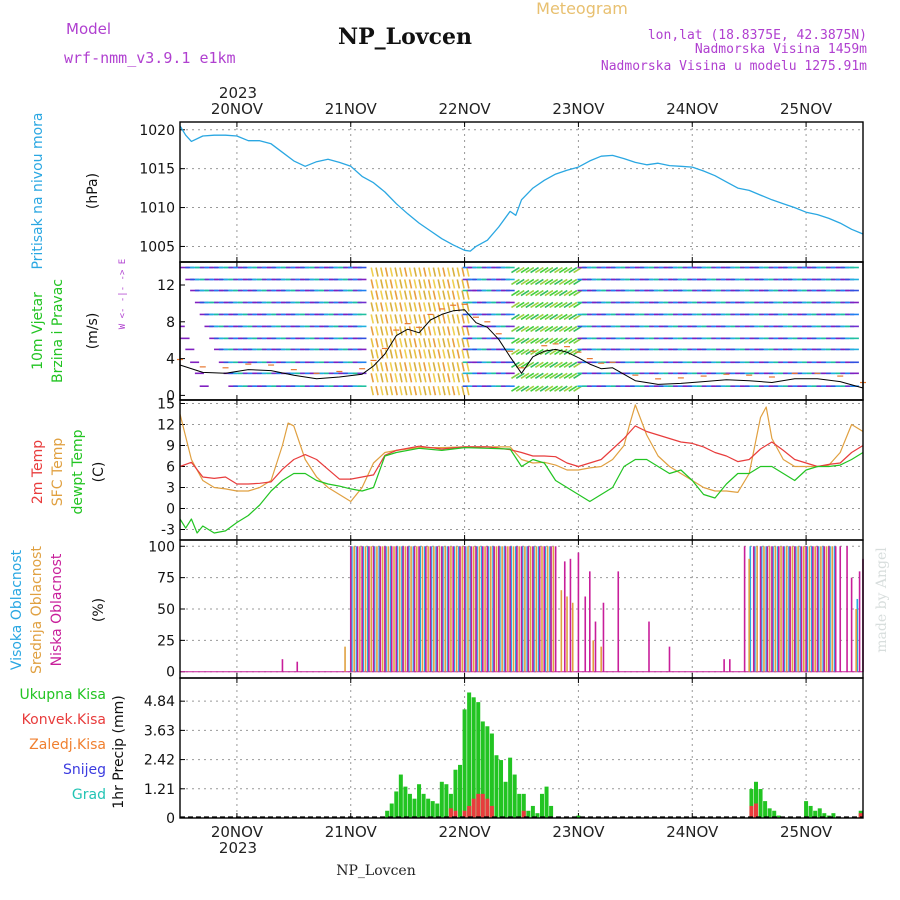  What do you see at coordinates (781, 49) in the screenshot?
I see `elevation-text: Nadmorska Visina 1459m` at bounding box center [781, 49].